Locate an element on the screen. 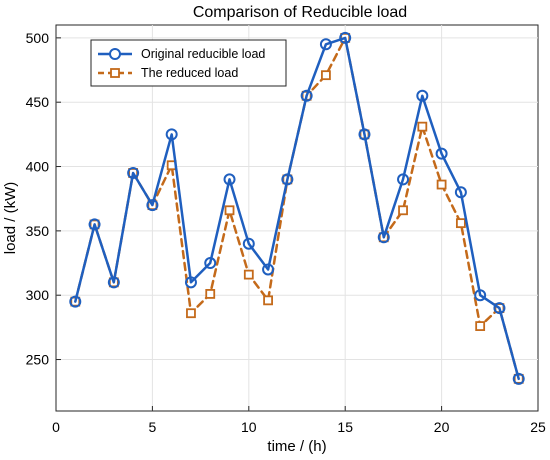 The width and height of the screenshot is (550, 460). legend: Original reducible load The reduced load is located at coordinates (188, 63).